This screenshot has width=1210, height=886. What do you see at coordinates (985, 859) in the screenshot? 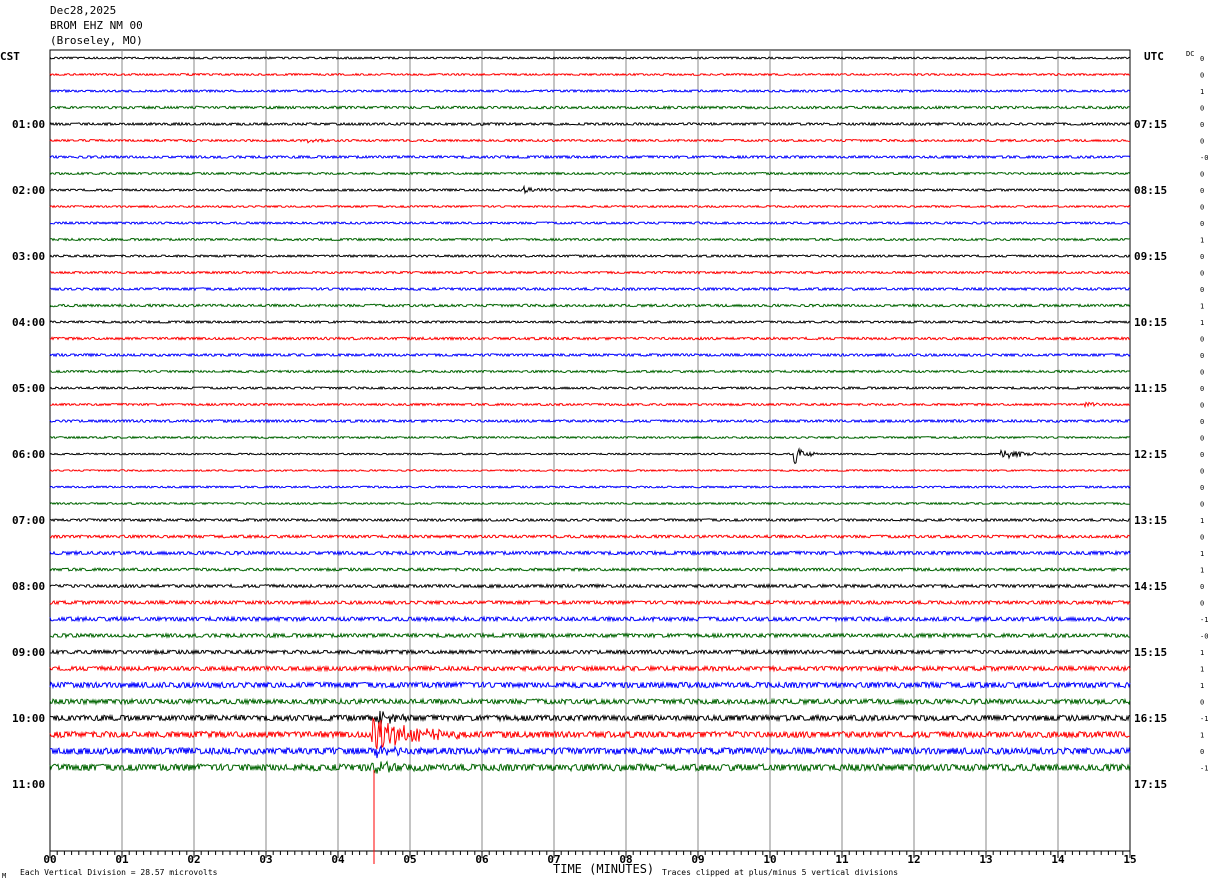
I see `x-tick-label: 13` at bounding box center [985, 859].